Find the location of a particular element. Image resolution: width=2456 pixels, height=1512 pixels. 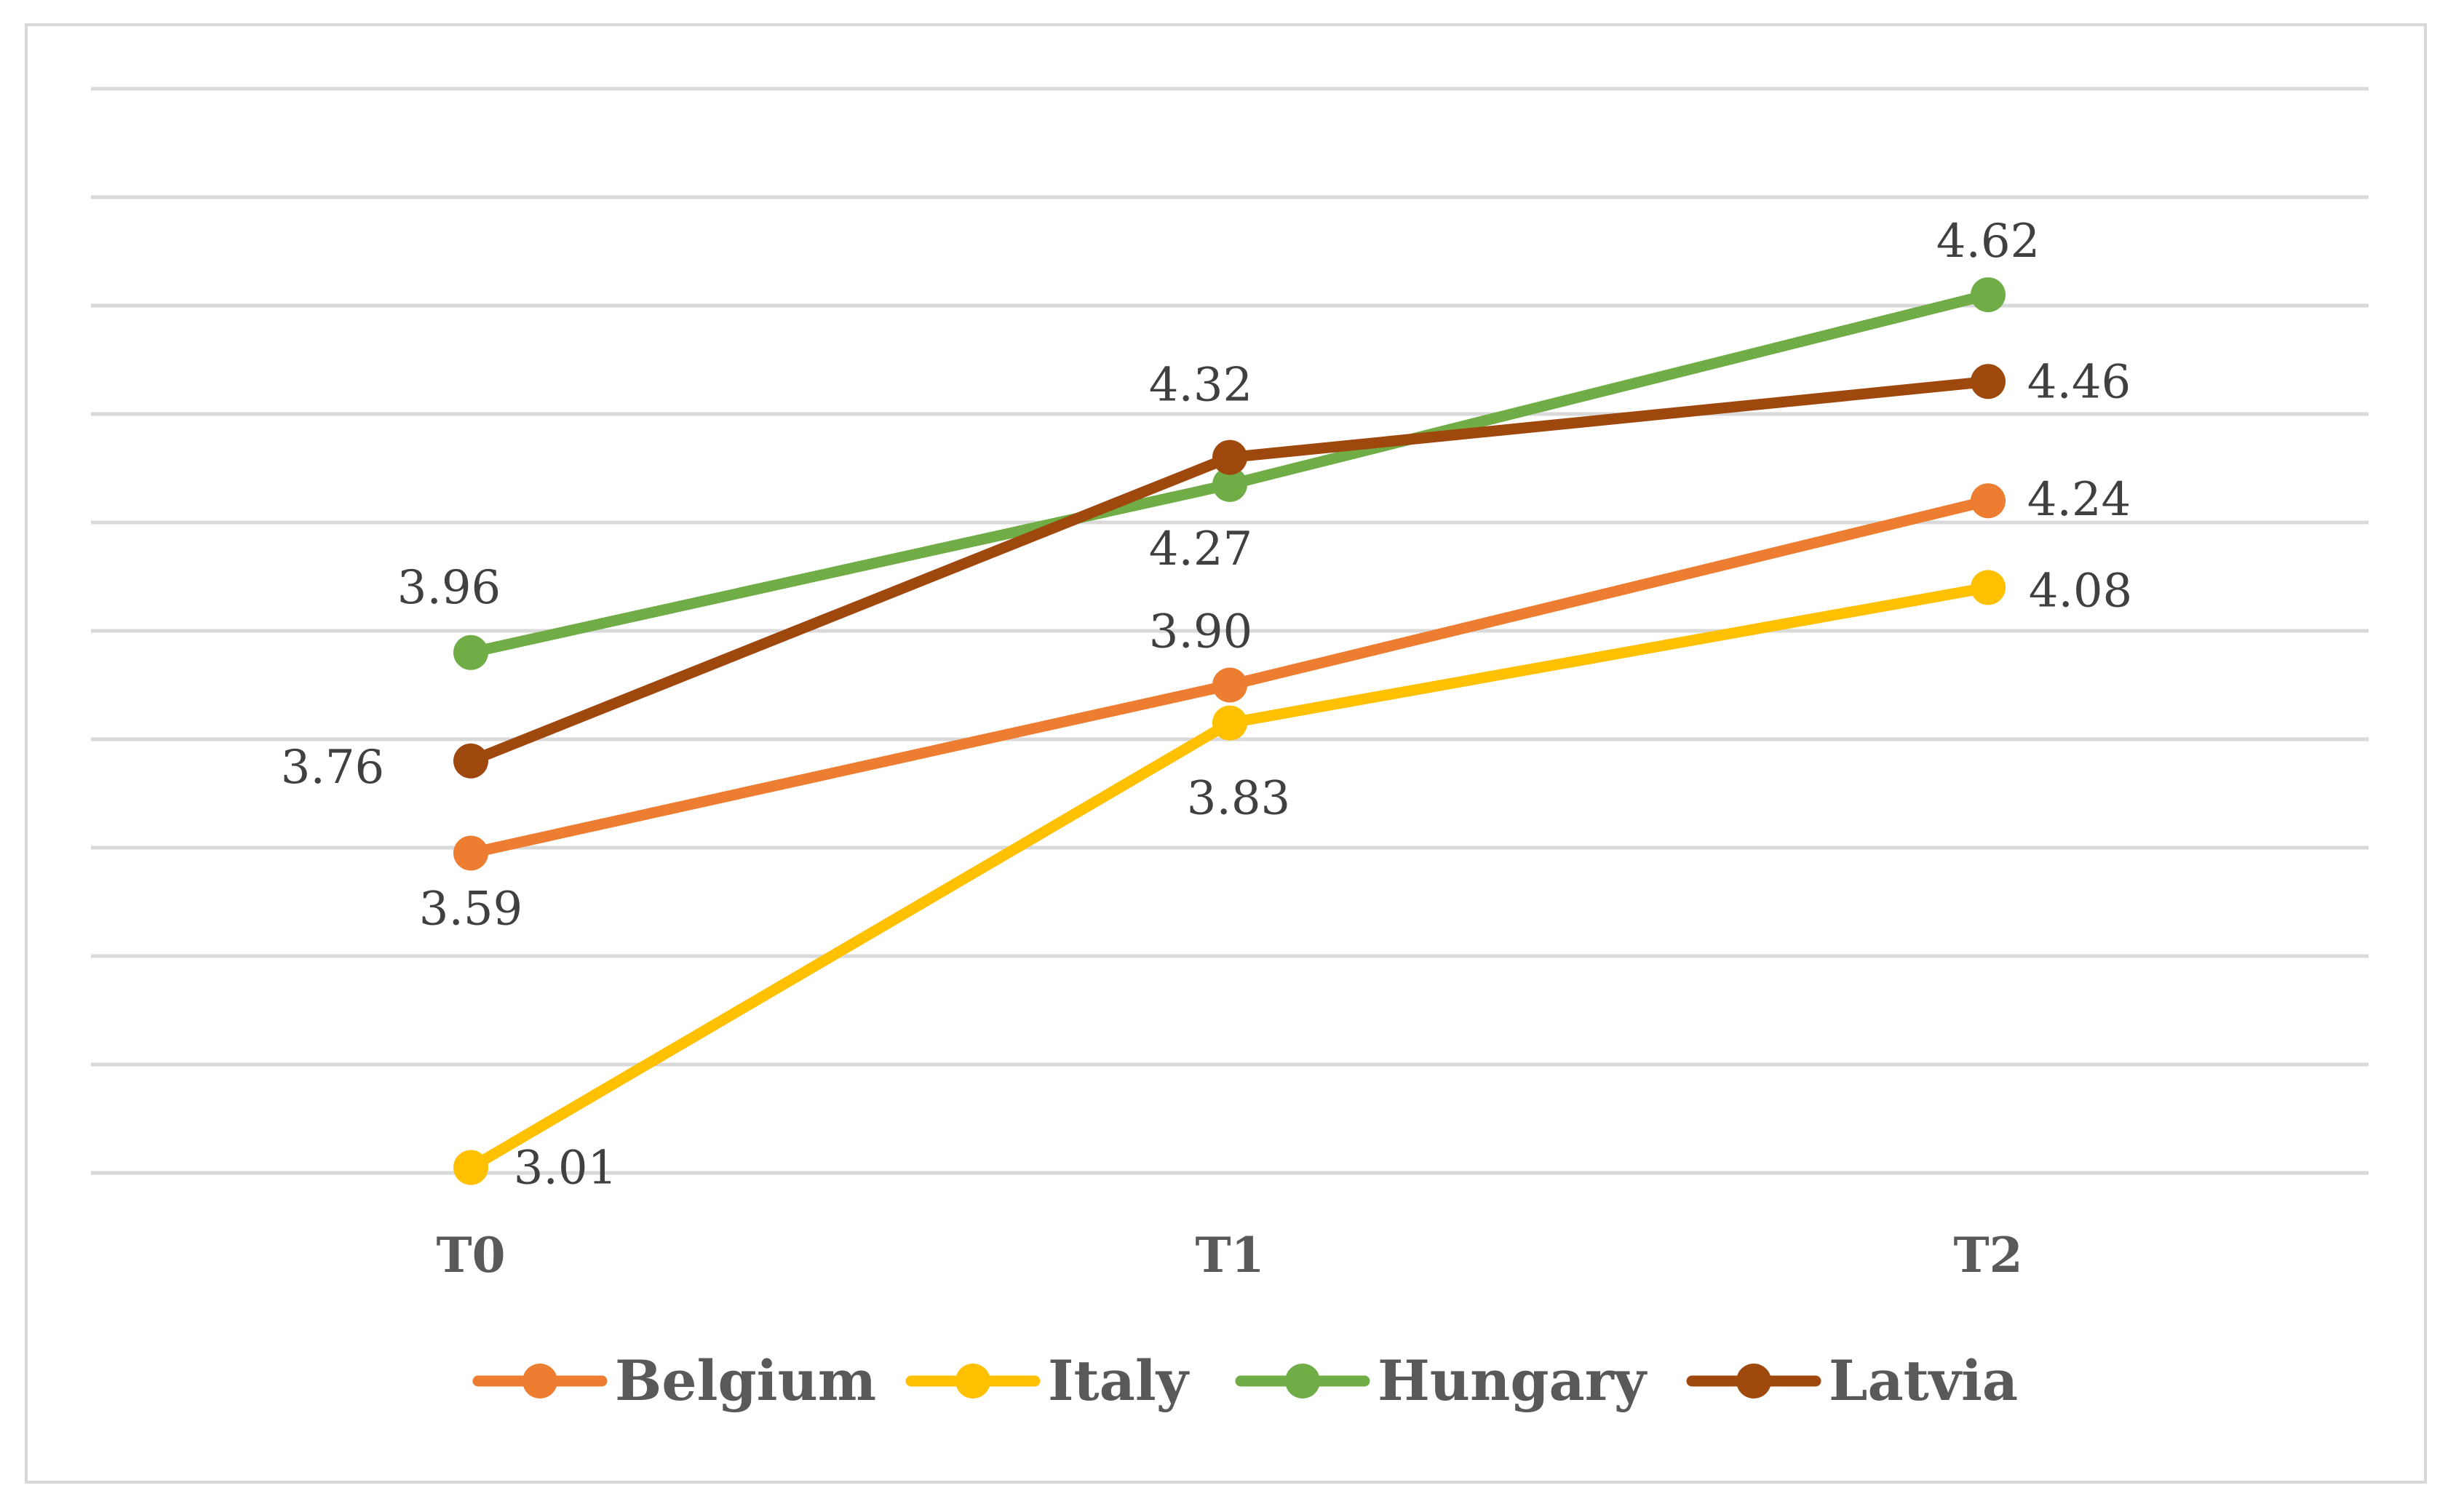

point-hungary-t2 is located at coordinates (1989, 295).